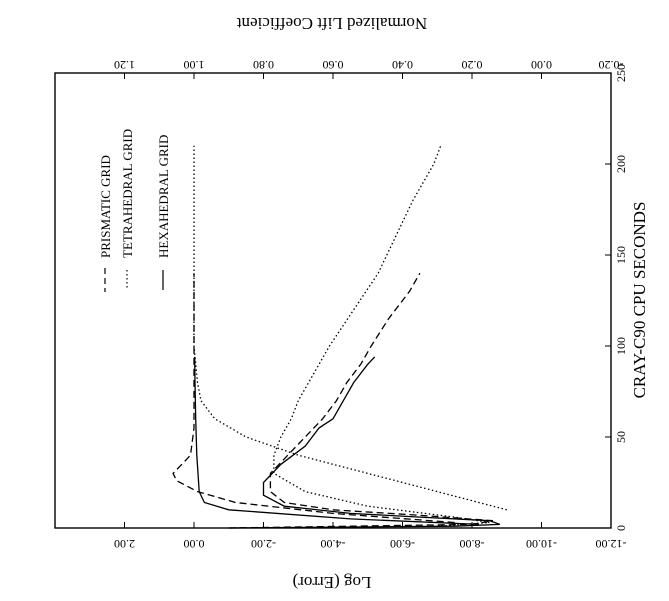 This screenshot has height=601, width=669. I want to click on left-tick-label: -10.00, so click(541, 544).